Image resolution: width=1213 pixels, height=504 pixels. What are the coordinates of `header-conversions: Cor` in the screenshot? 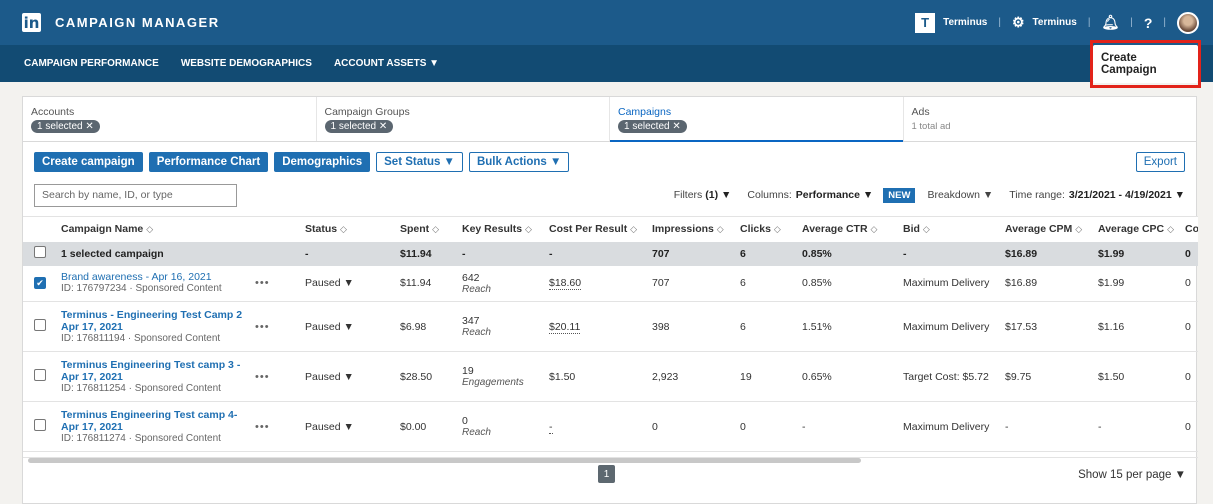 It's located at (1191, 229).